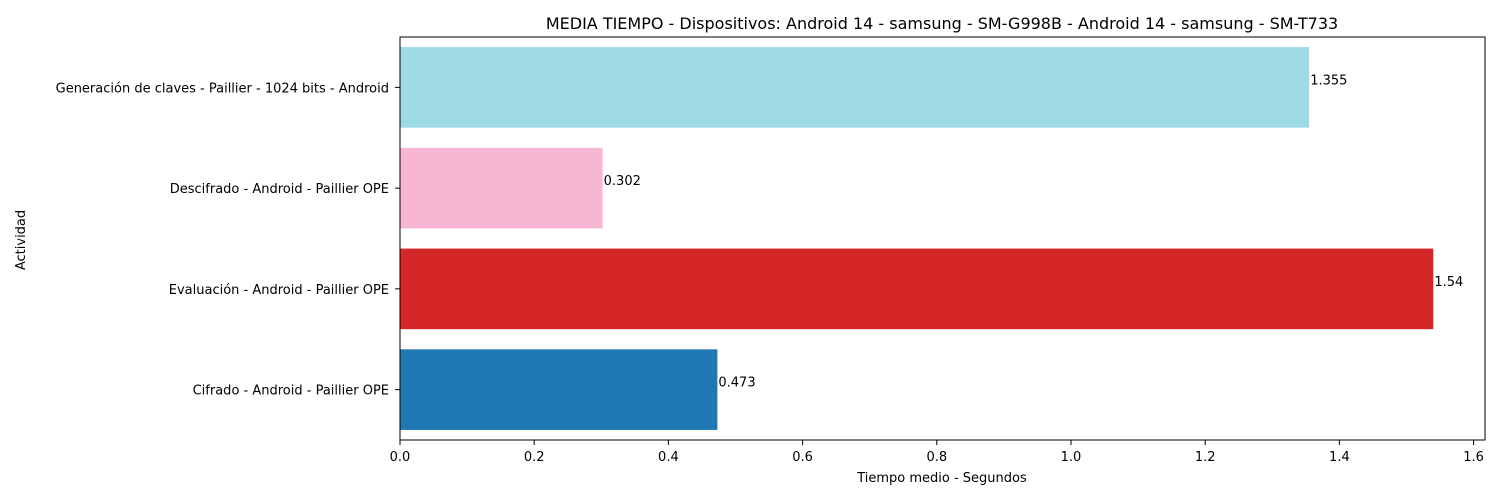 The width and height of the screenshot is (1500, 500). I want to click on x-tick-label: 0.0, so click(400, 457).